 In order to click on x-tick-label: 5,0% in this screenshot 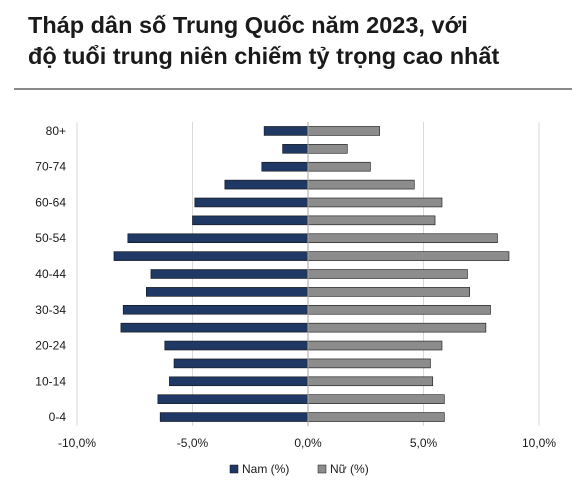, I will do `click(424, 443)`.